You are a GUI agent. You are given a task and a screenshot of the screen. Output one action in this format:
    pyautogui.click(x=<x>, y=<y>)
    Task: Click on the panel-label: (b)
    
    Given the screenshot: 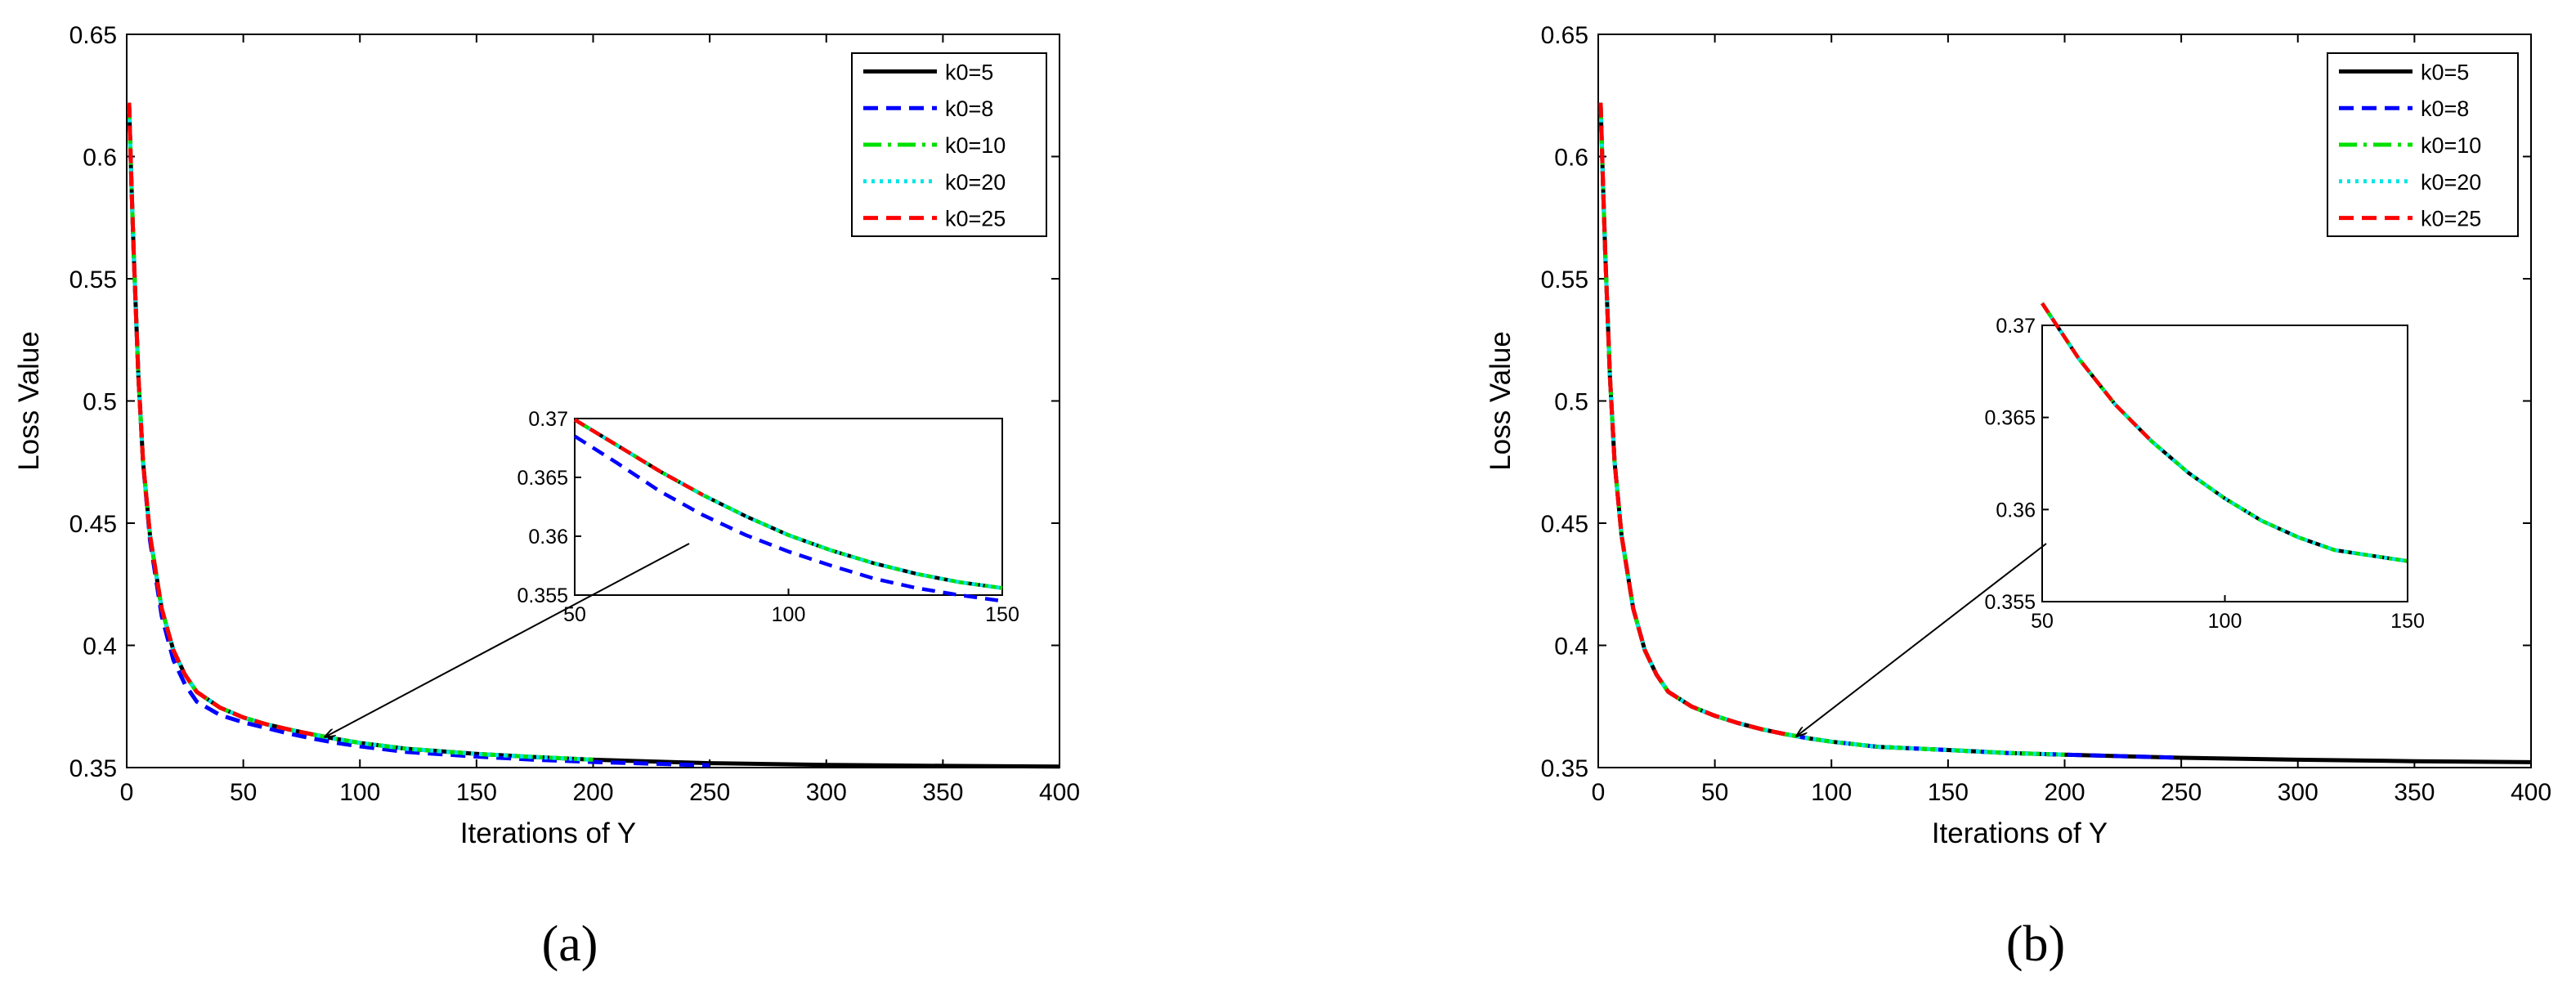 What is the action you would take?
    pyautogui.click(x=2036, y=944)
    